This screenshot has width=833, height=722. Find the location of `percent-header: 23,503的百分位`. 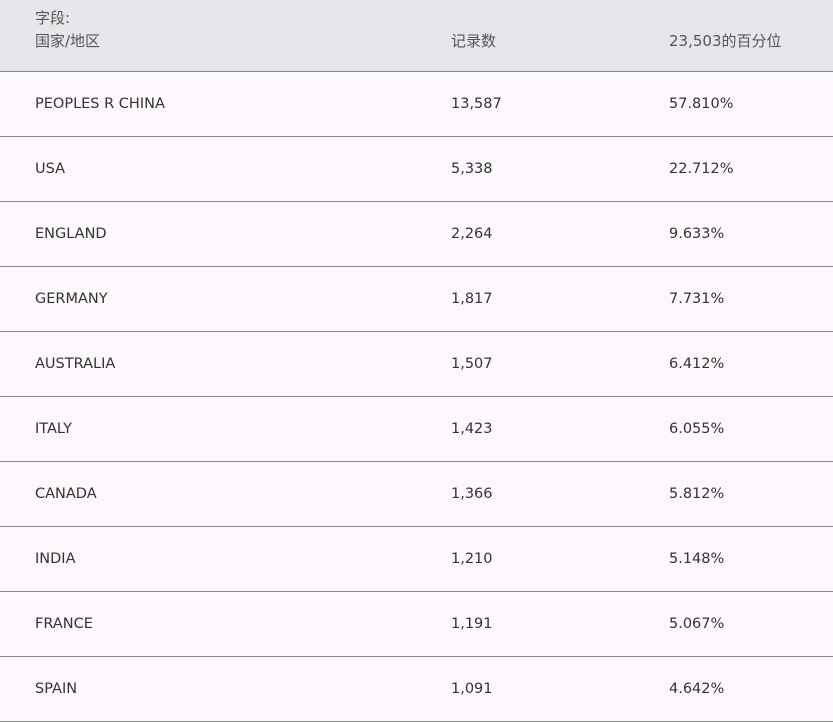

percent-header: 23,503的百分位 is located at coordinates (725, 41).